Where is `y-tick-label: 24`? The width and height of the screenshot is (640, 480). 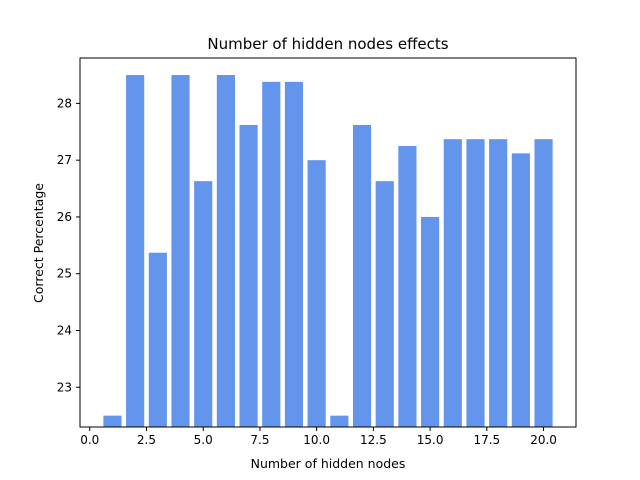 y-tick-label: 24 is located at coordinates (64, 330).